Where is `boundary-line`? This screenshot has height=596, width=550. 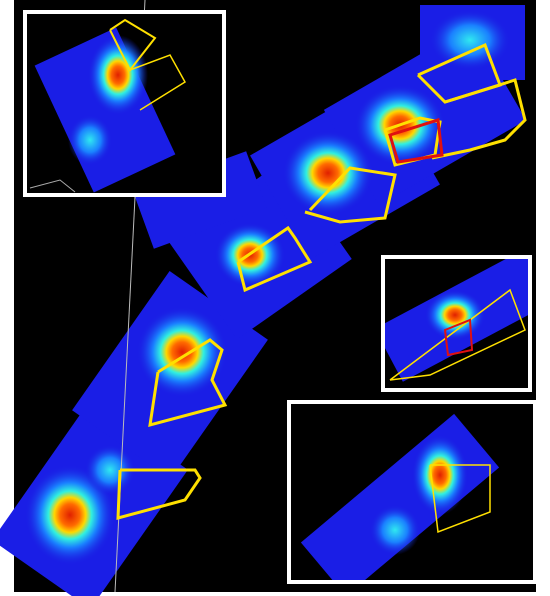
boundary-line is located at coordinates (52, 186).